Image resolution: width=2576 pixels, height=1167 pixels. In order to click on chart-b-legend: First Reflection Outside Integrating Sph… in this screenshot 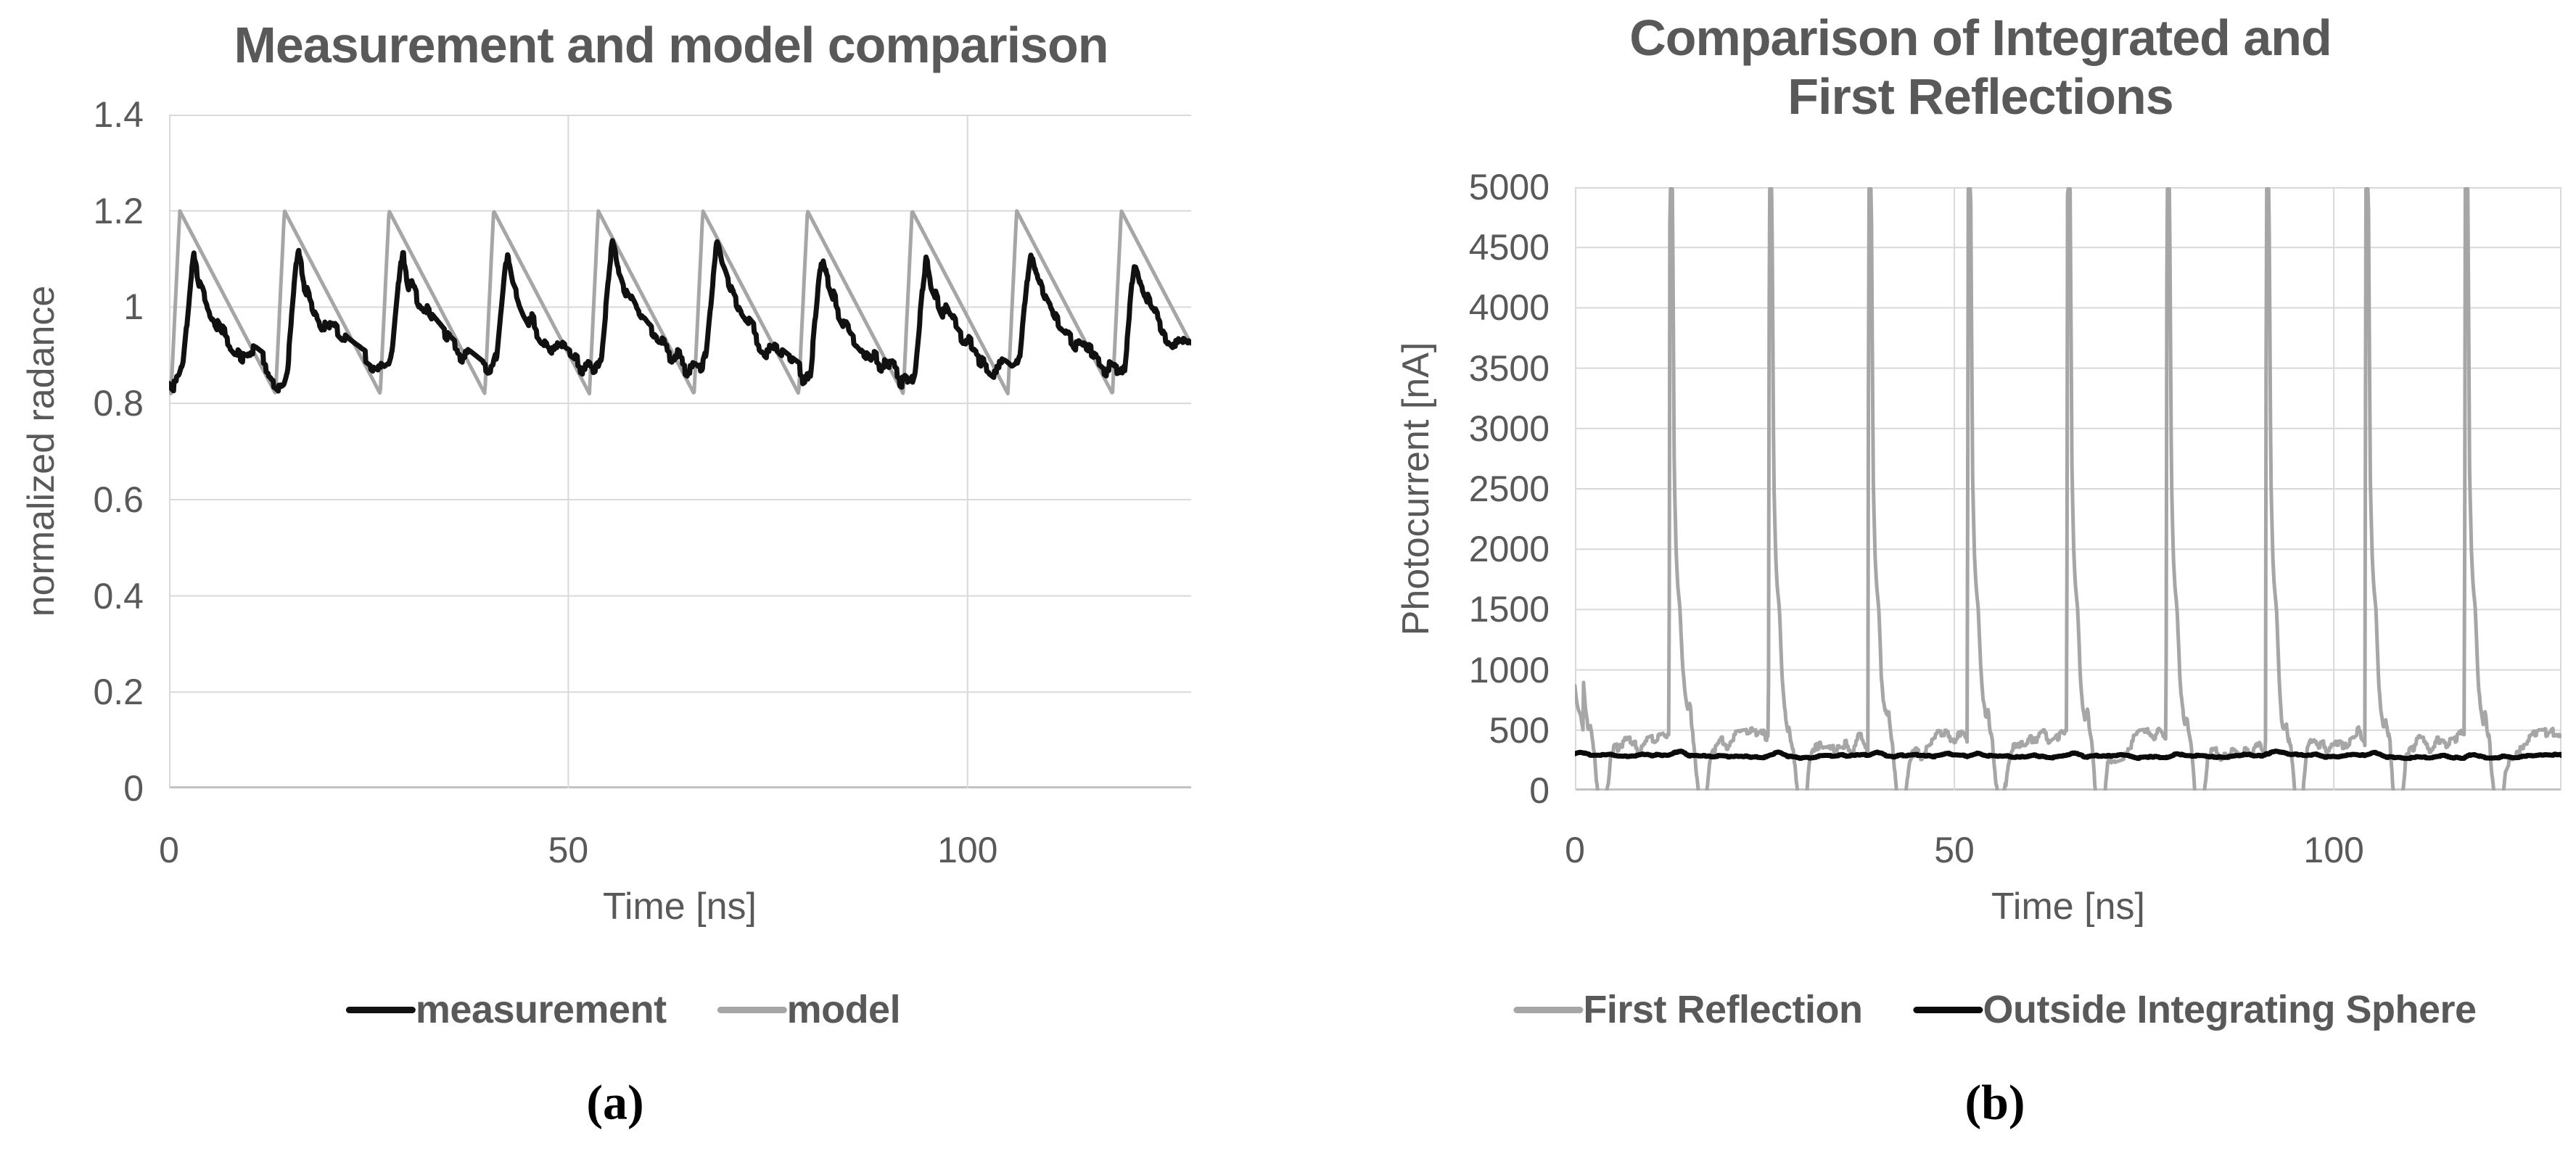, I will do `click(1995, 1009)`.